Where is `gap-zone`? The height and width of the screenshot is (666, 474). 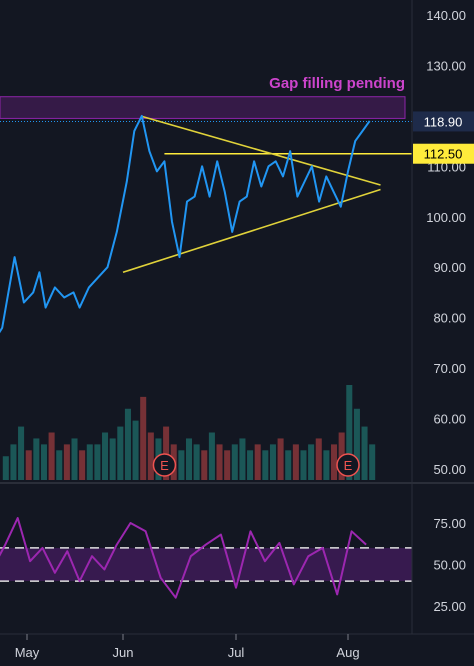 gap-zone is located at coordinates (203, 107).